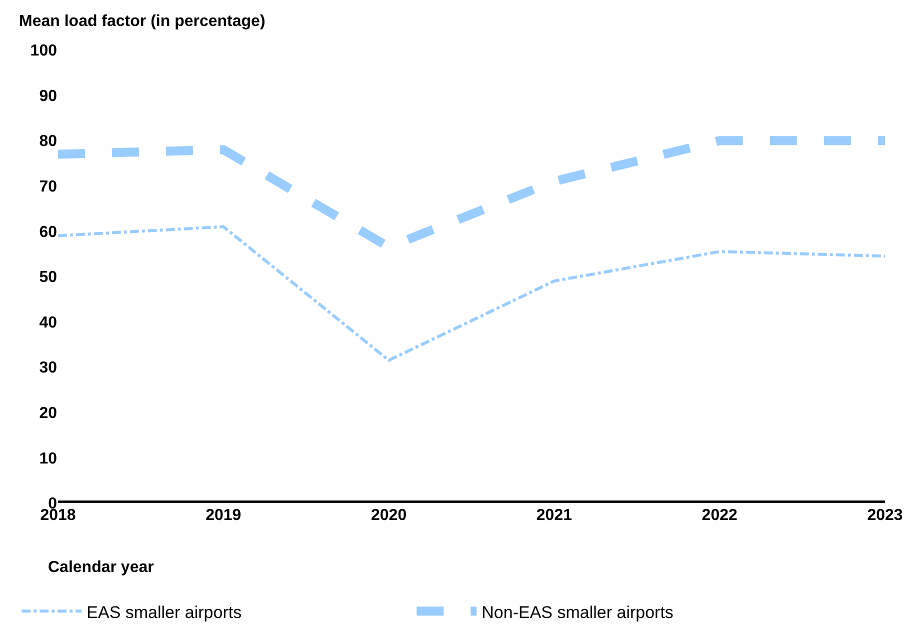  Describe the element at coordinates (48, 368) in the screenshot. I see `y-tick-label: 30` at that location.